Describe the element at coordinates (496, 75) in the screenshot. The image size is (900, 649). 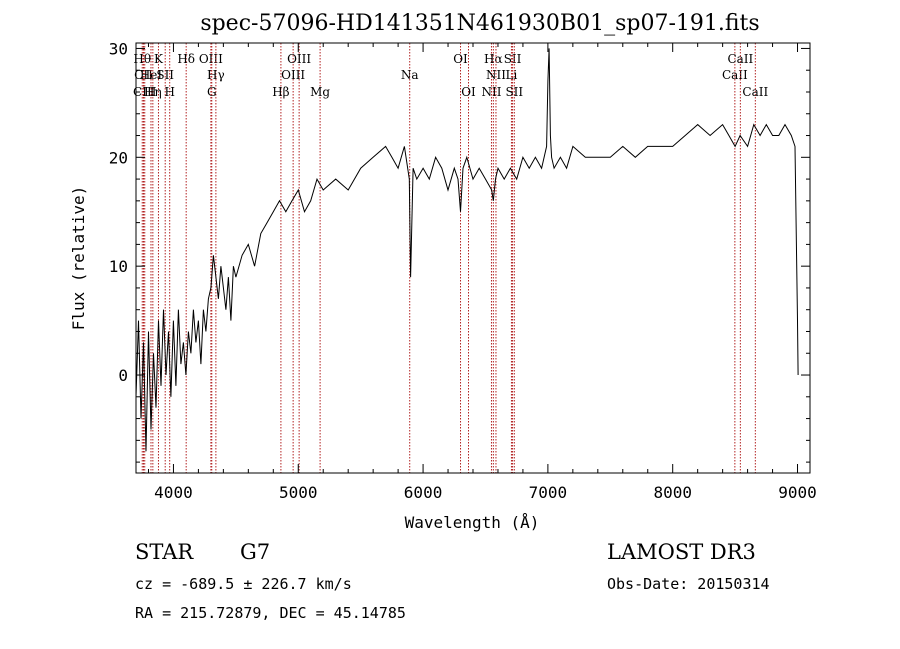
I see `marker-label-21: NII` at that location.